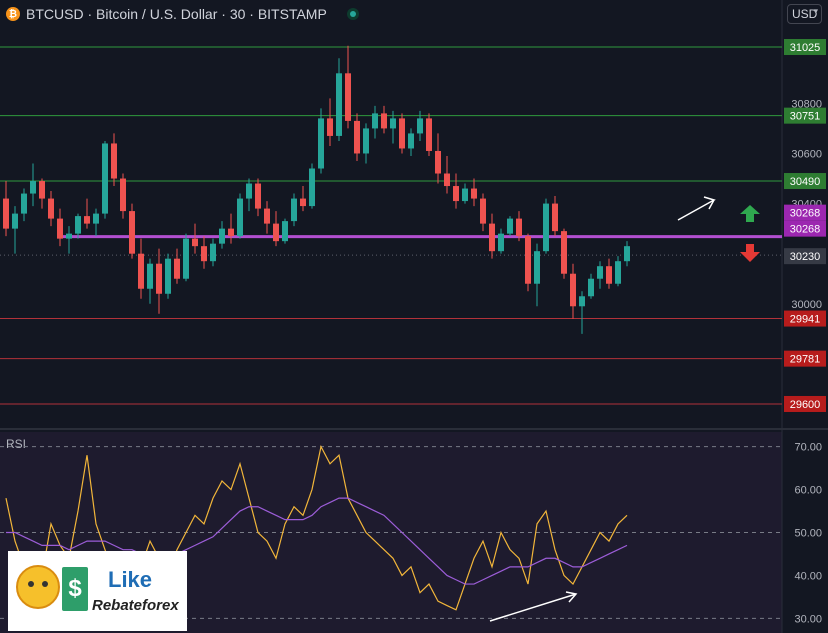 The height and width of the screenshot is (633, 828). Describe the element at coordinates (805, 320) in the screenshot. I see `support-price-label: 29941` at that location.